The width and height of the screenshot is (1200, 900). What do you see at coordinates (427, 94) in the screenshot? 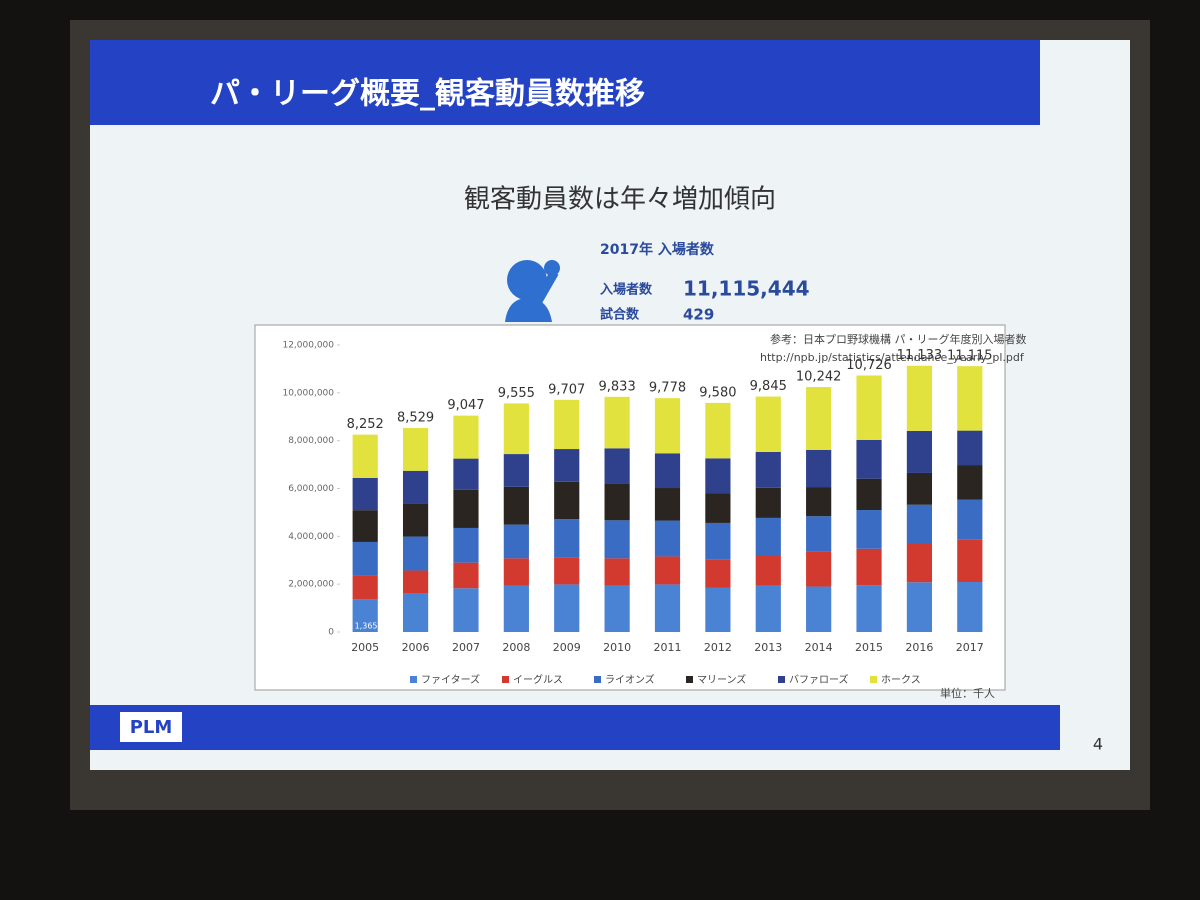
I see `slide-title: パ・リーグ概要_観客動員数推移` at bounding box center [427, 94].